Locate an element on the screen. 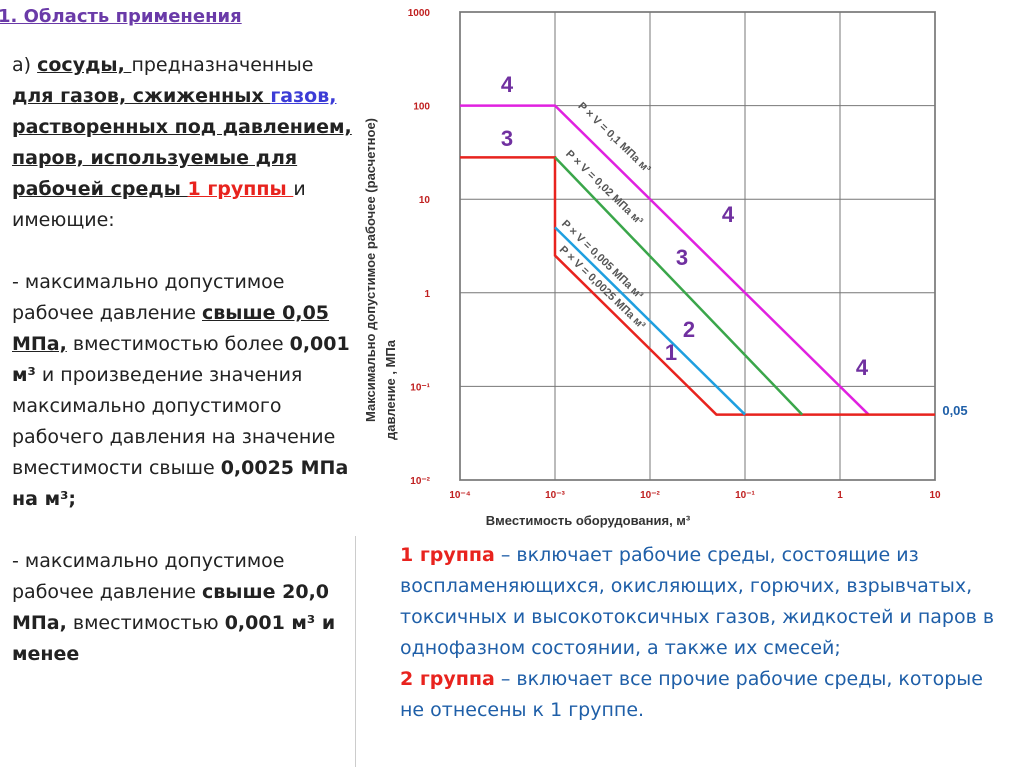 This screenshot has width=1024, height=767. y-tick-label: 1000 is located at coordinates (419, 13).